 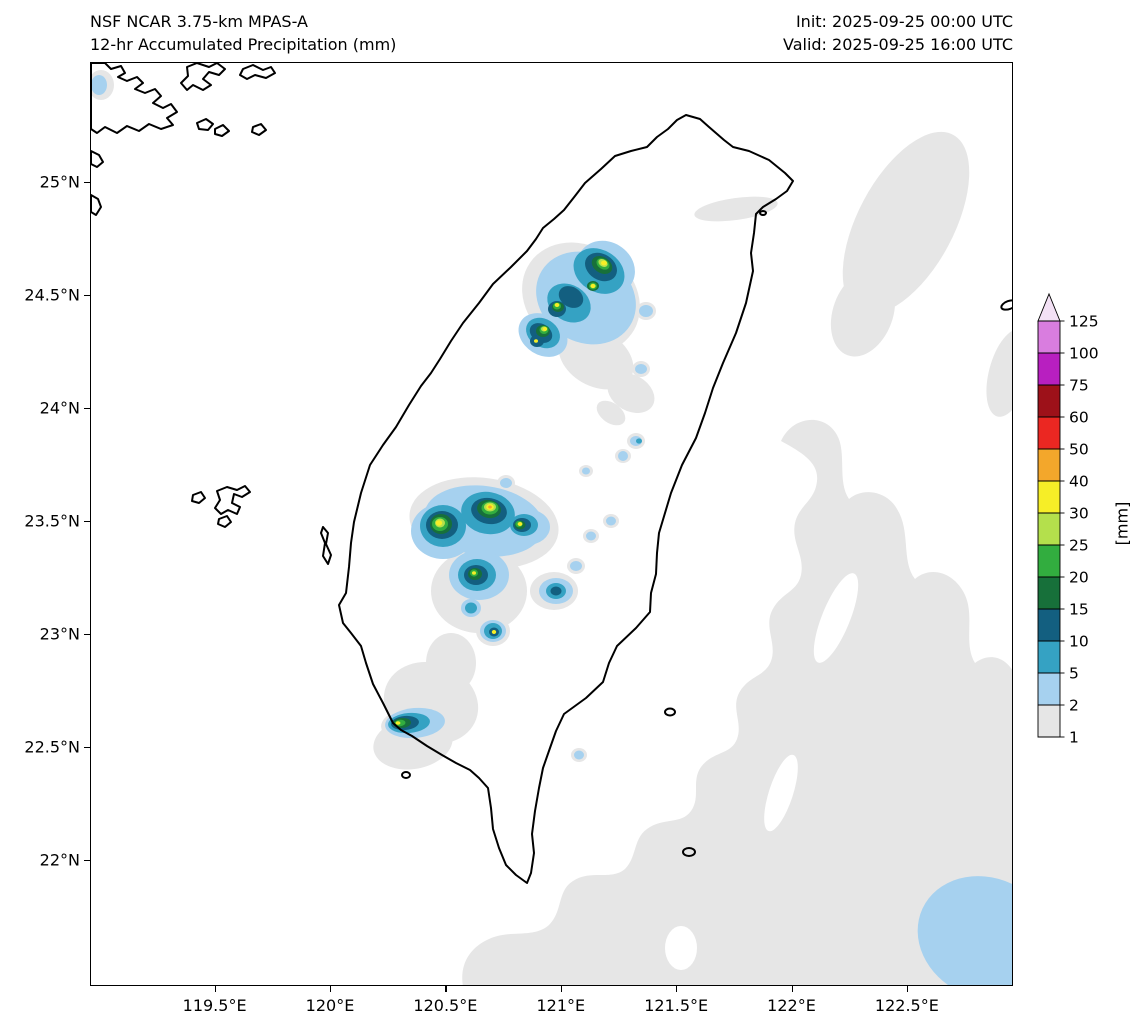 What do you see at coordinates (445, 1005) in the screenshot?
I see `x-tick-label: 120.5°E` at bounding box center [445, 1005].